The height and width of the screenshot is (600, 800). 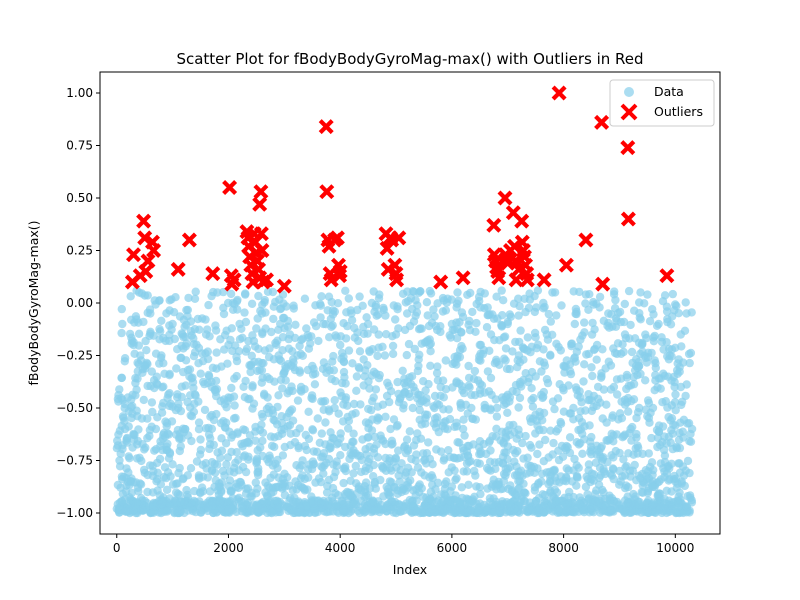 I want to click on y-tick-label: −1.00, so click(x=74, y=513).